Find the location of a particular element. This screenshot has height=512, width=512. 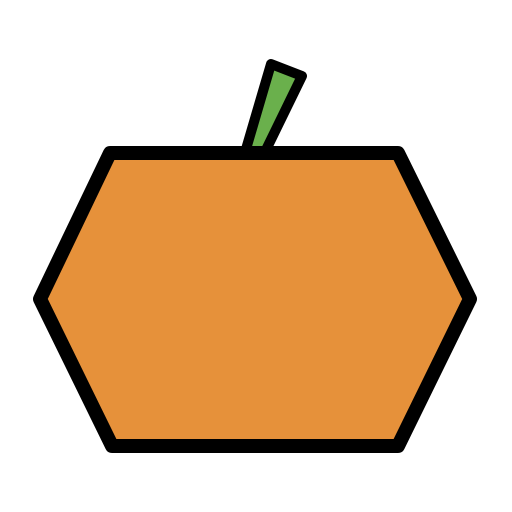

stem-shape is located at coordinates (273, 110).